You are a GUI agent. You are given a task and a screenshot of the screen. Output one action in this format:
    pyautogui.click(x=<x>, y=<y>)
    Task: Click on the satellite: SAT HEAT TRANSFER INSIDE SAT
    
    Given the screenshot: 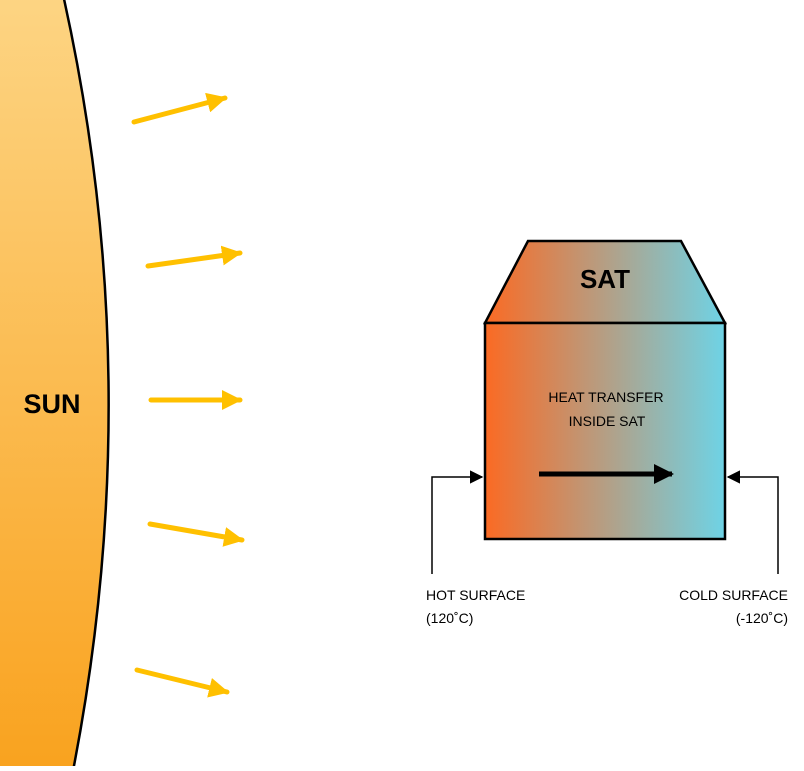 What is the action you would take?
    pyautogui.click(x=605, y=390)
    